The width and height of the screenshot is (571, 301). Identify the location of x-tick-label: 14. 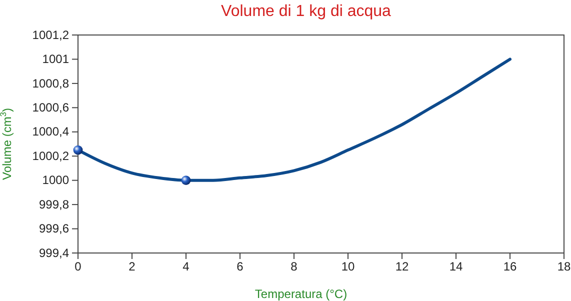
(456, 267).